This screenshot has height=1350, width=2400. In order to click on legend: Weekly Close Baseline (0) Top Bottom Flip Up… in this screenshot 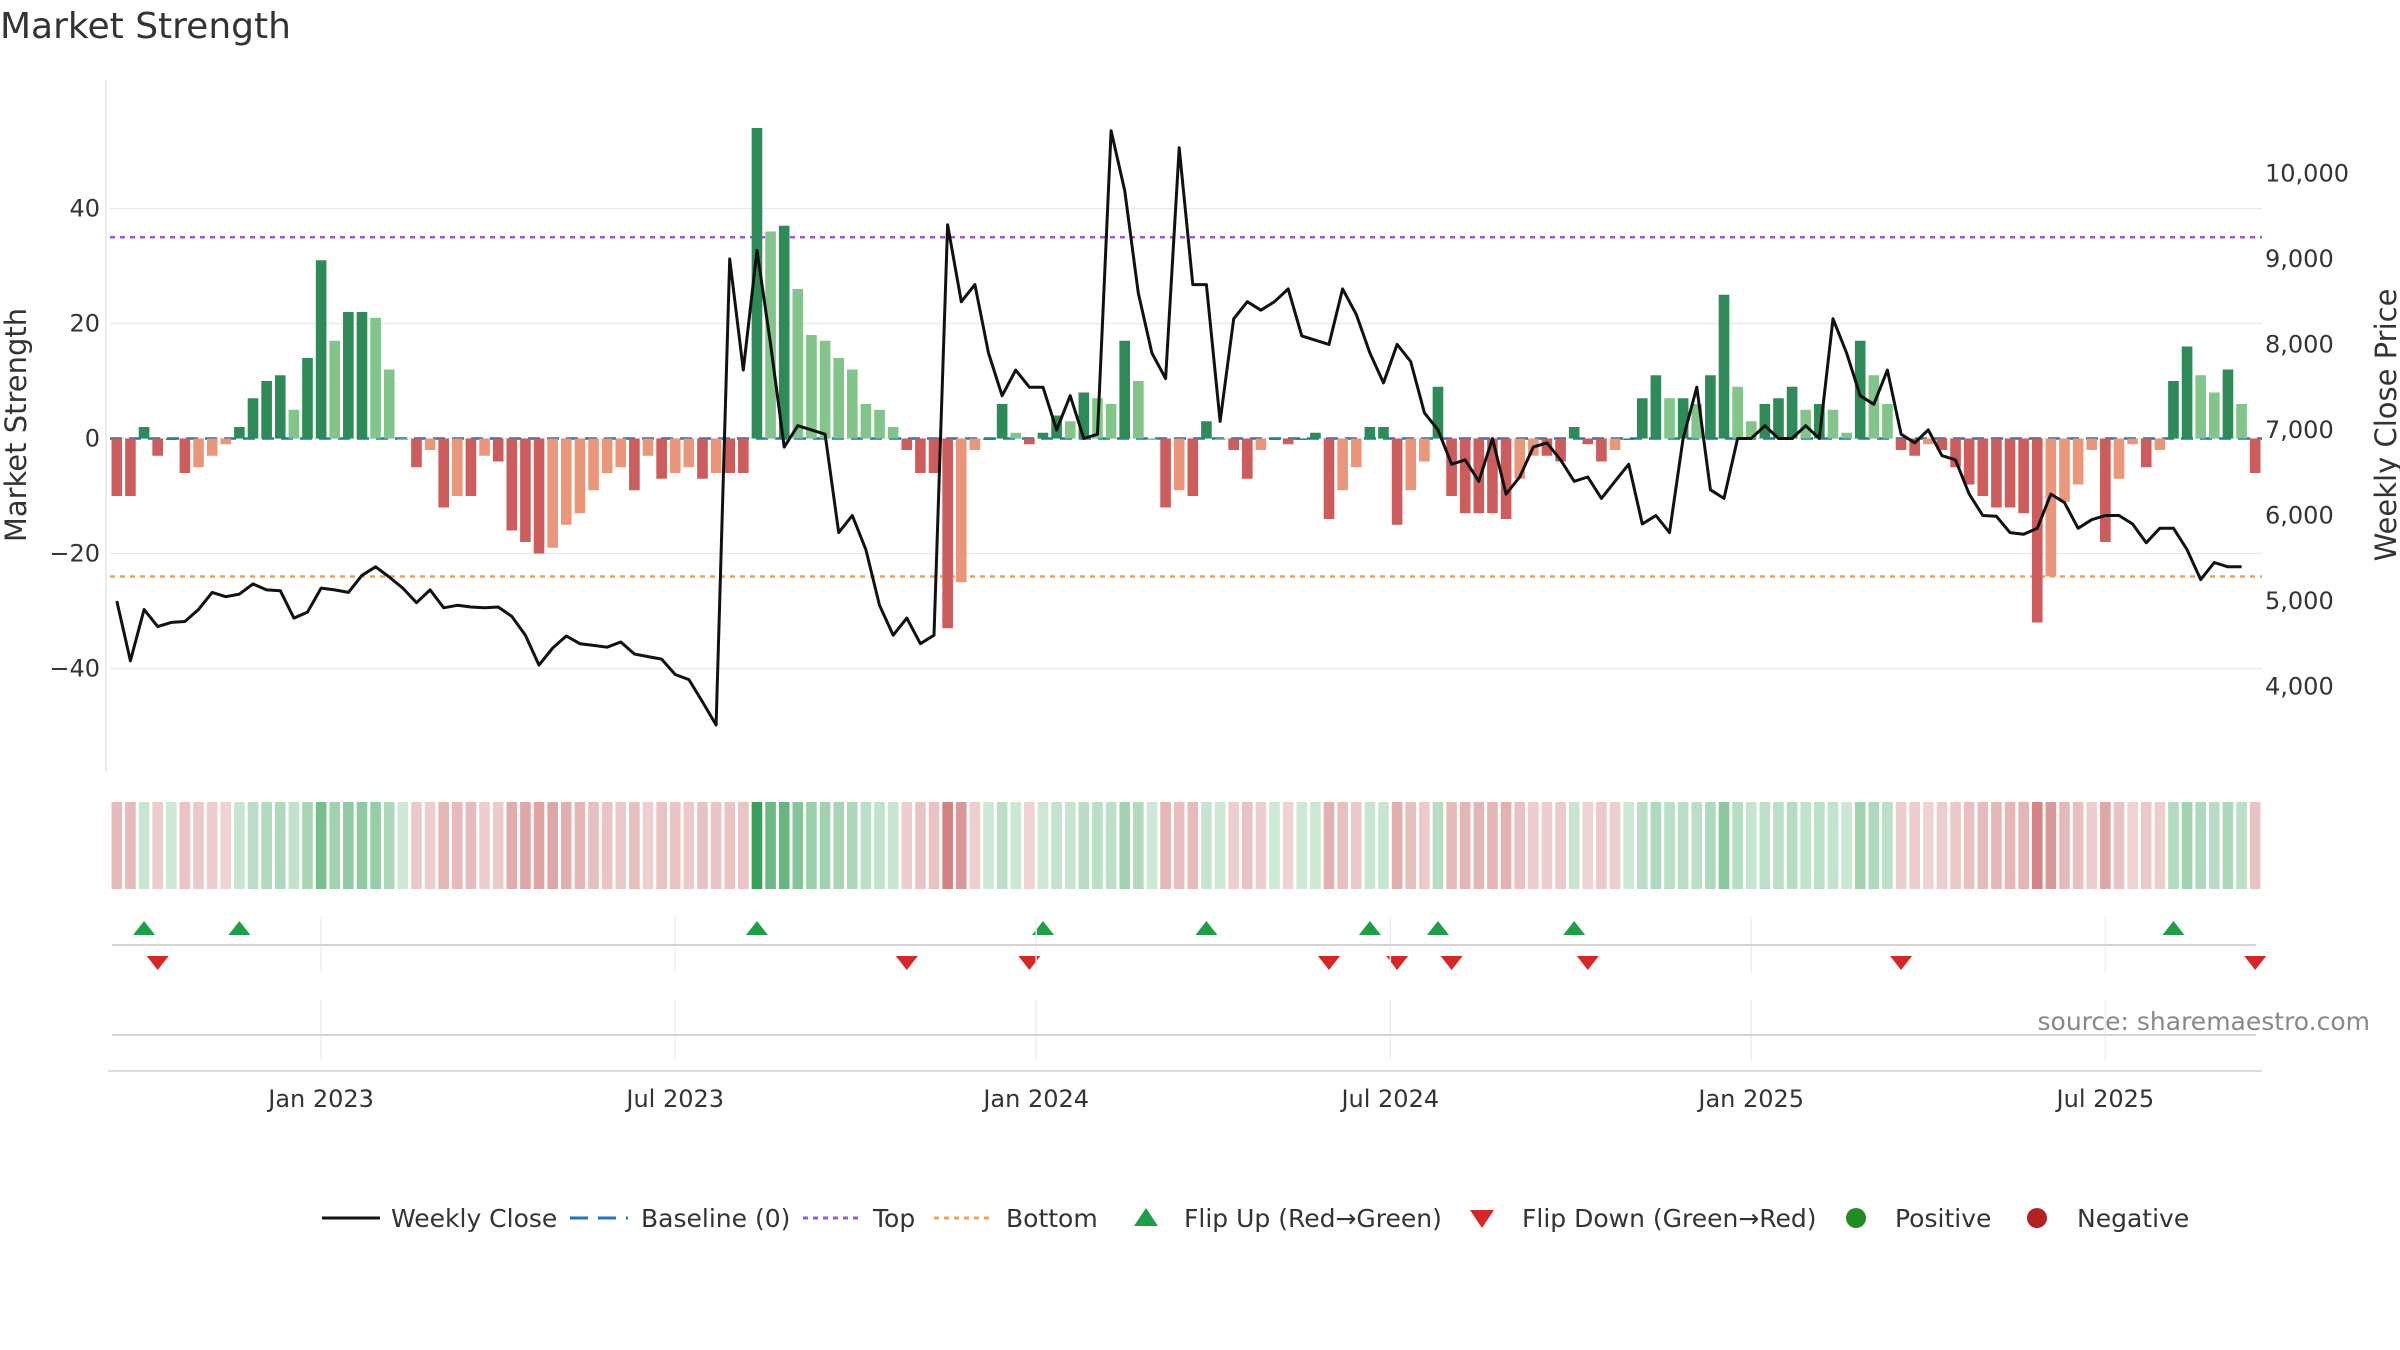, I will do `click(1255, 1218)`.